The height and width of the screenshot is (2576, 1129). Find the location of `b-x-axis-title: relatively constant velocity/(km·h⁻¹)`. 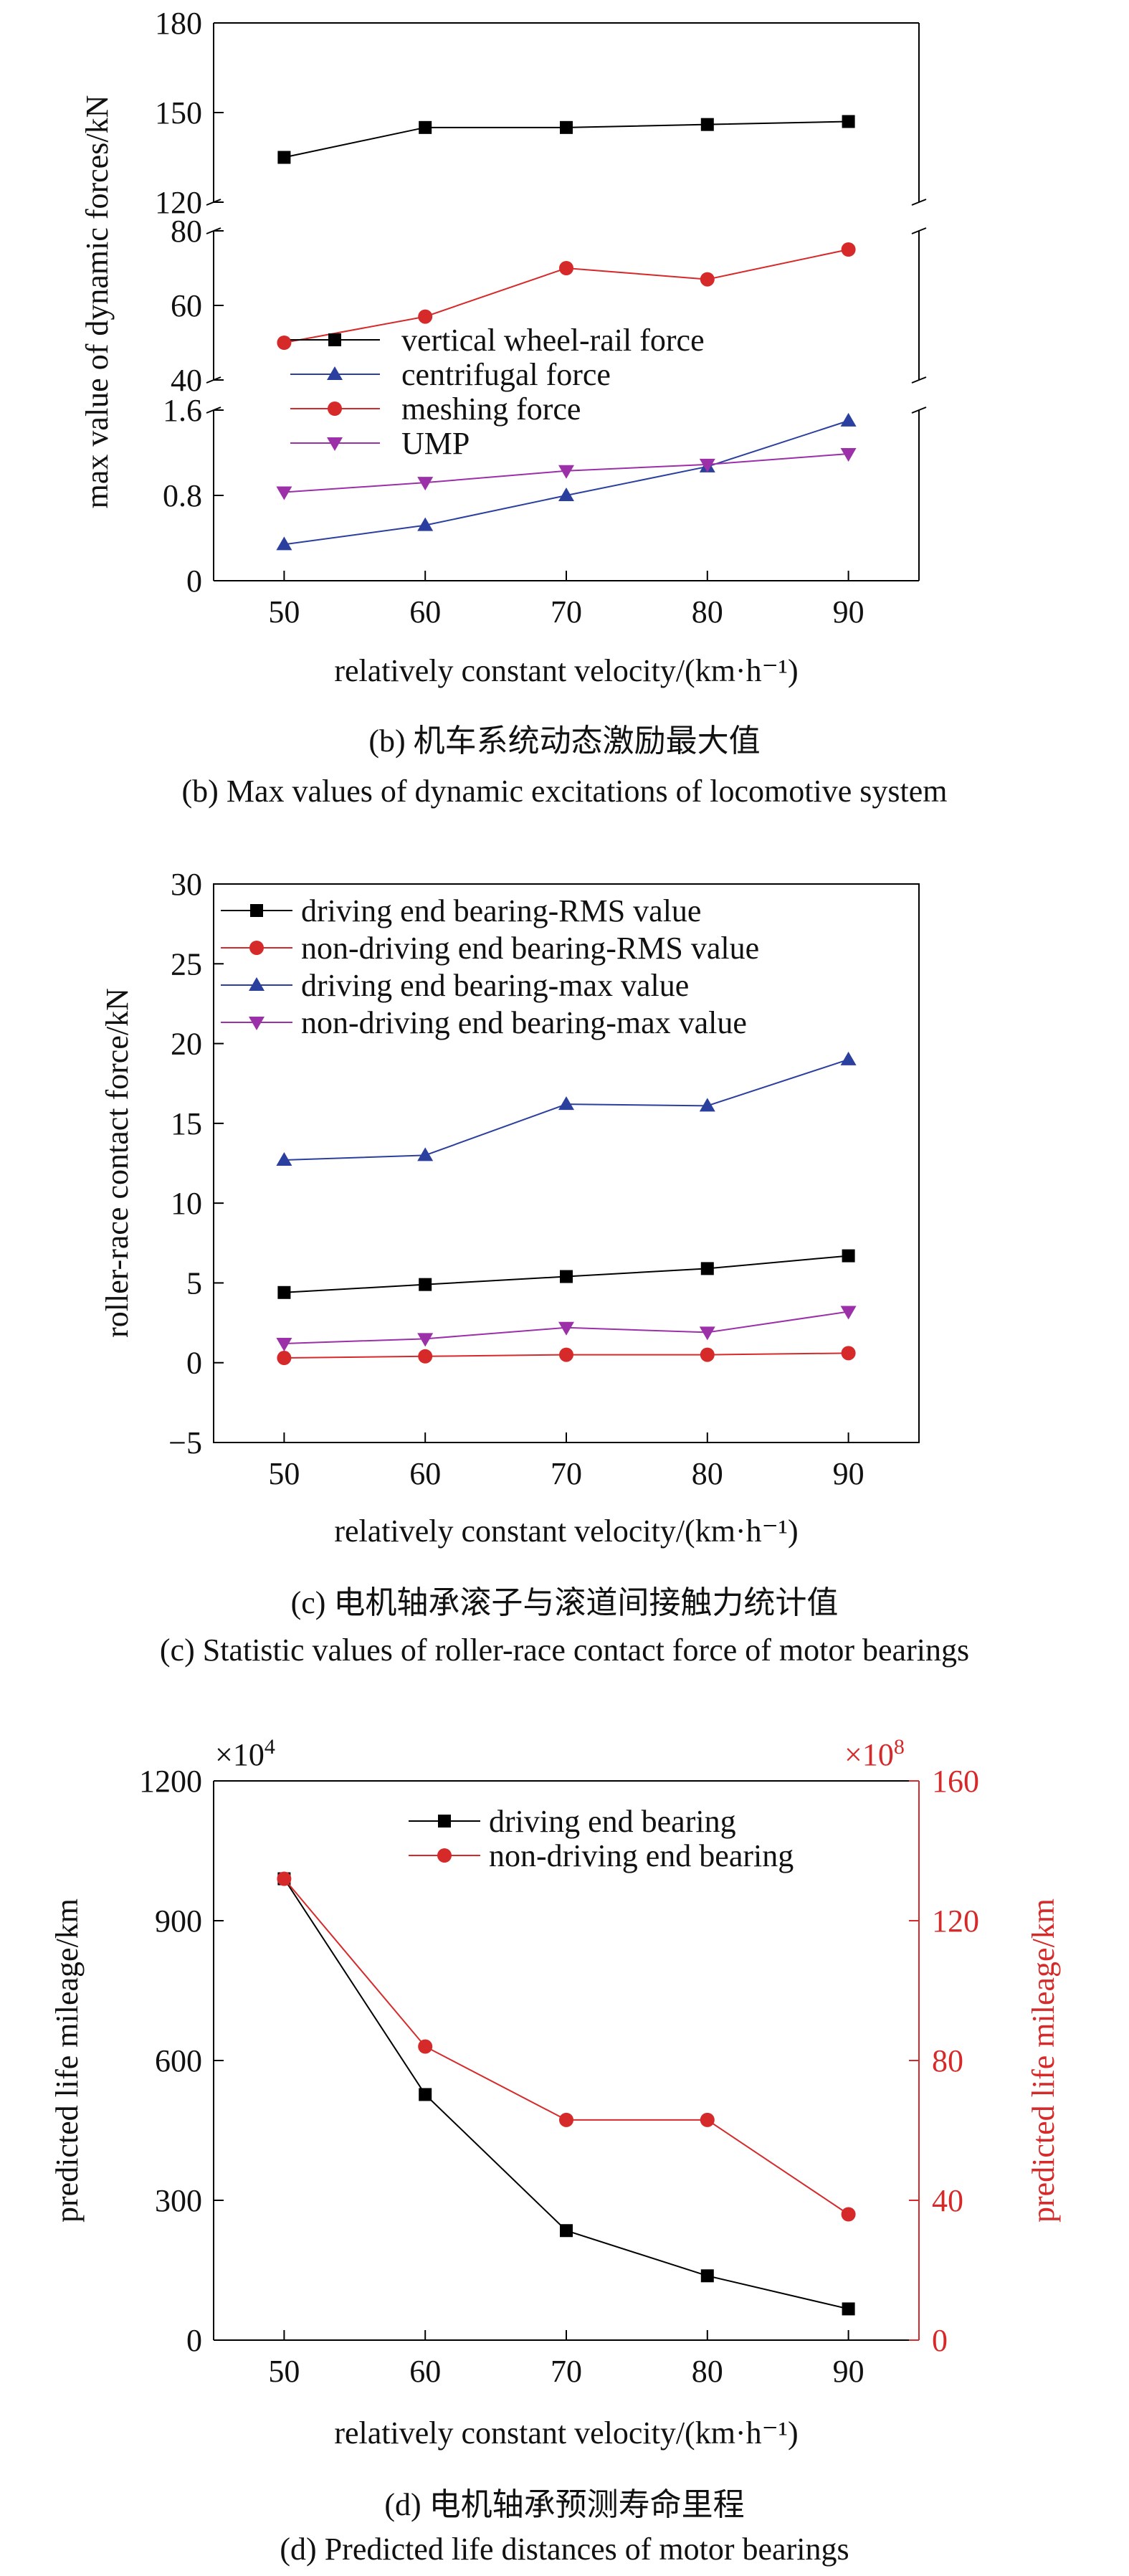

b-x-axis-title: relatively constant velocity/(km·h⁻¹) is located at coordinates (566, 670).